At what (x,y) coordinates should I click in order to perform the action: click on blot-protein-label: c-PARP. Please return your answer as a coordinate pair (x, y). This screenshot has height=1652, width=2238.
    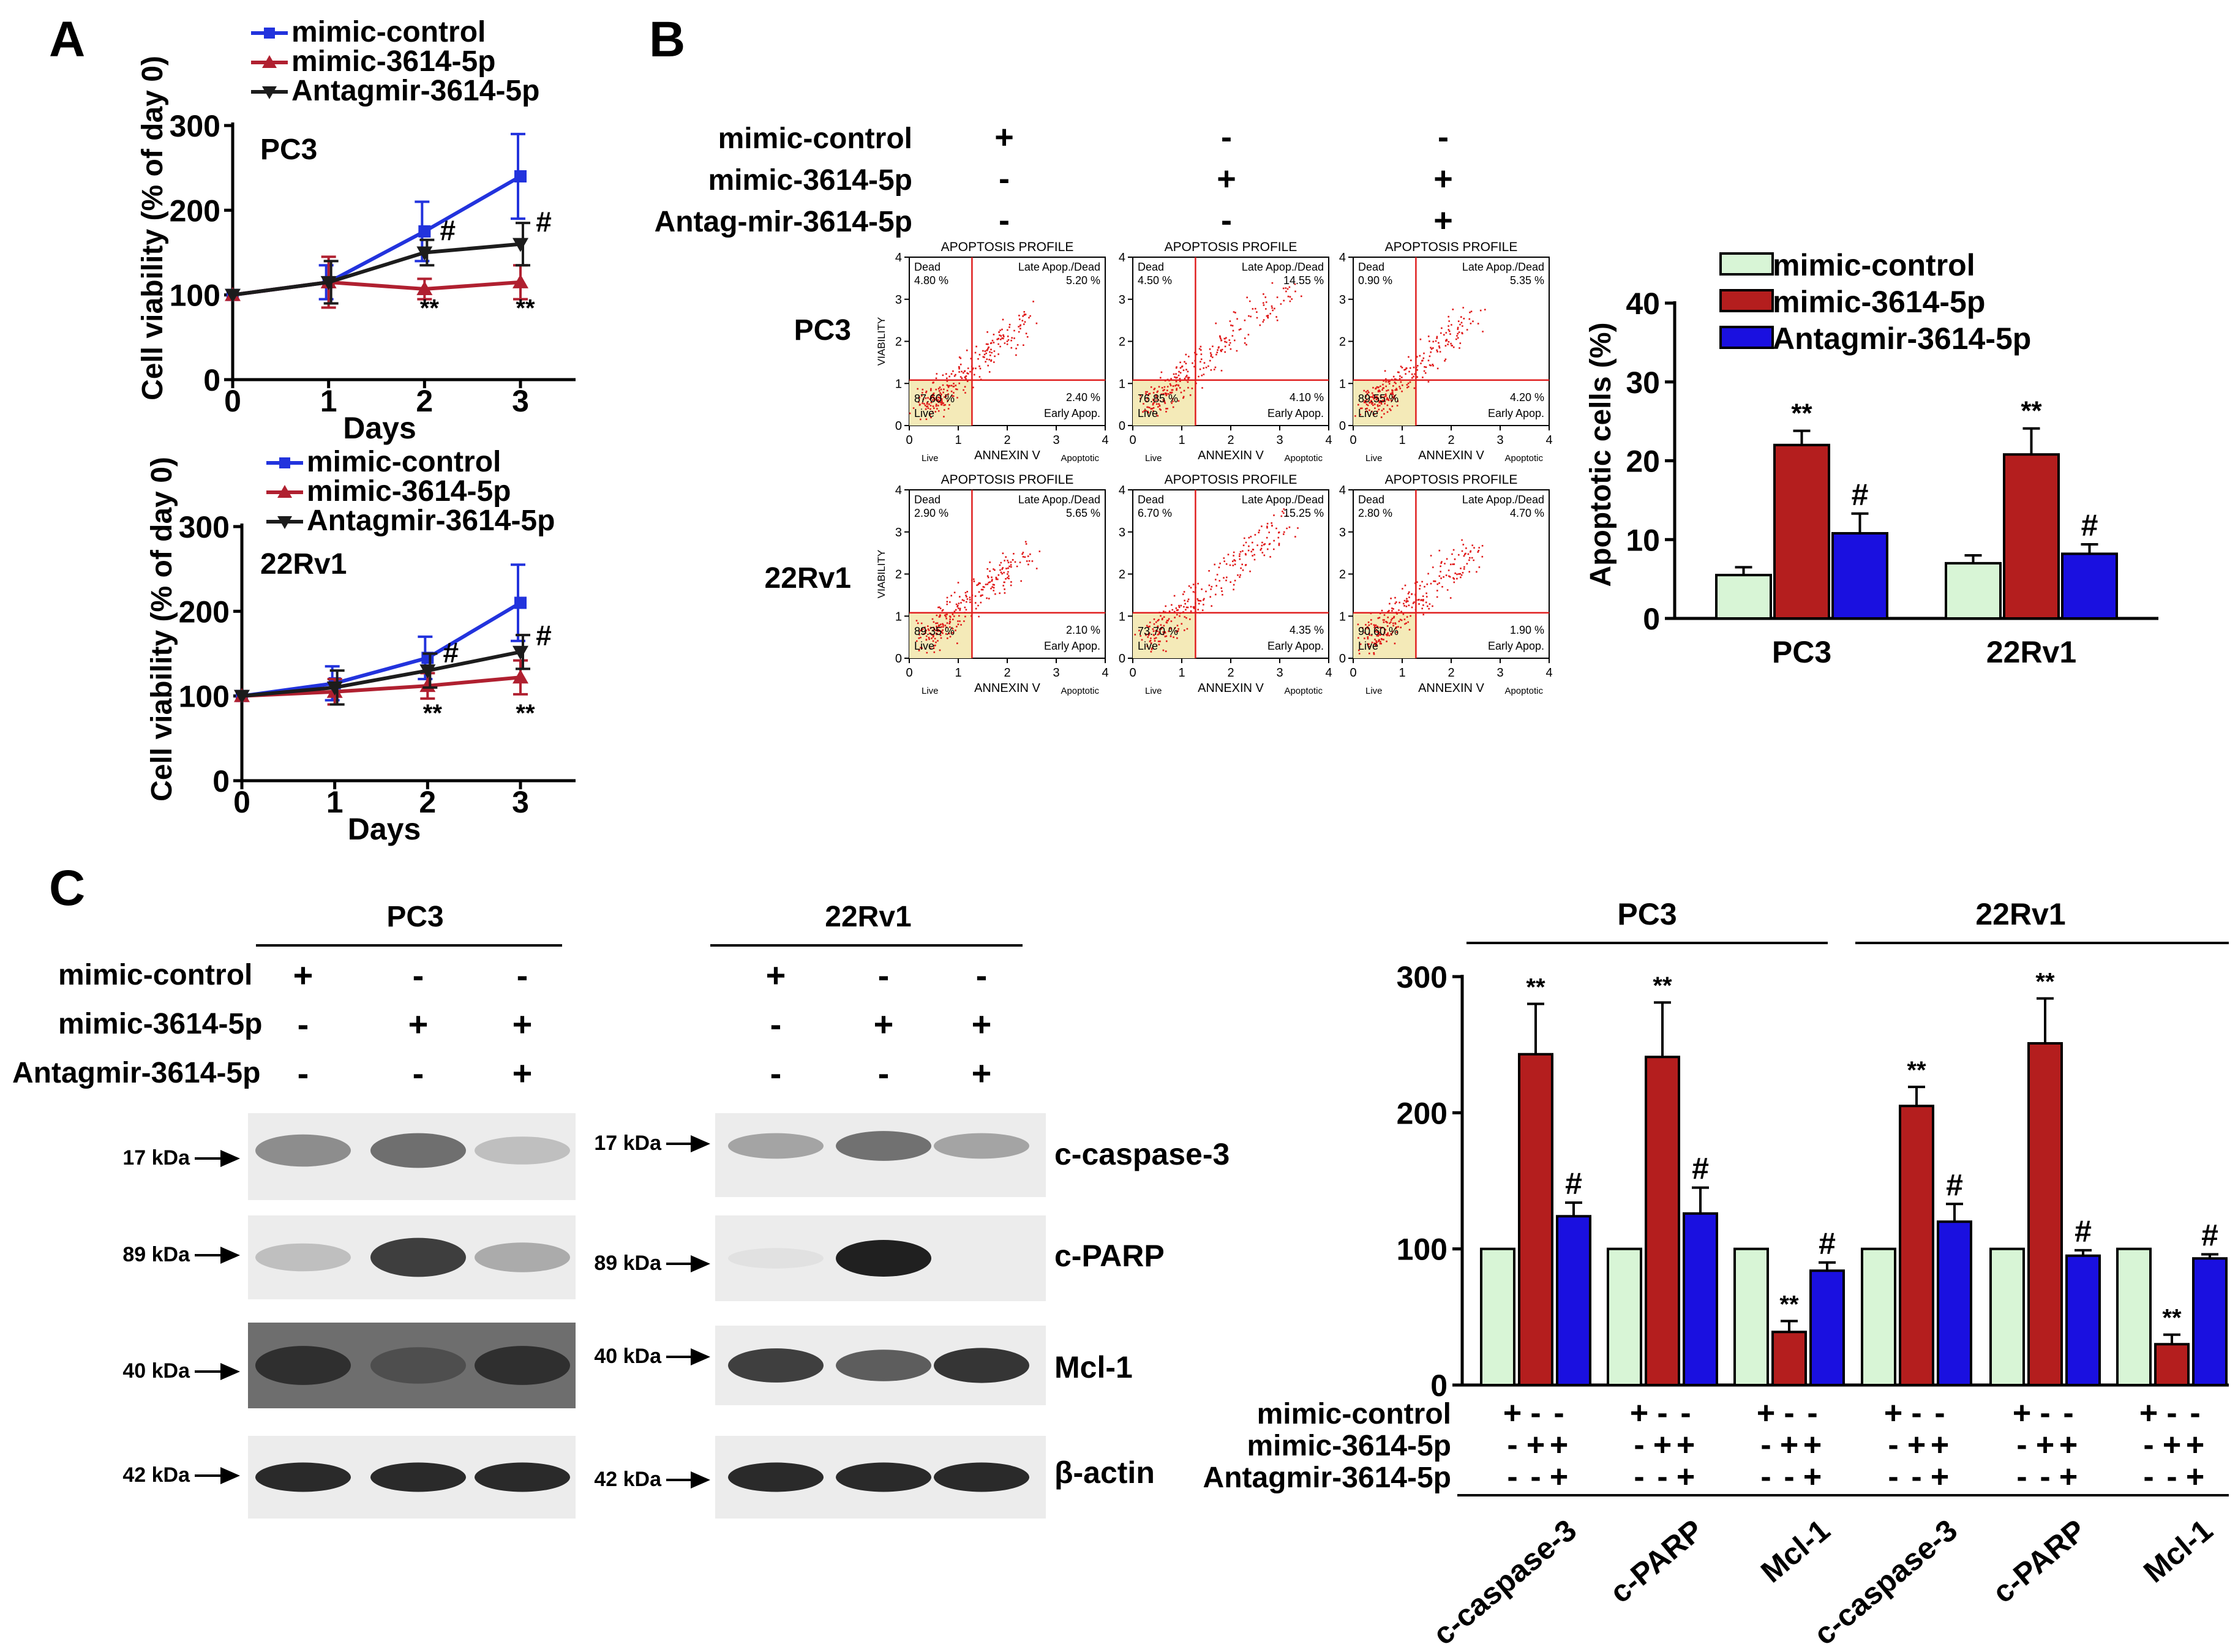
    Looking at the image, I should click on (1109, 1256).